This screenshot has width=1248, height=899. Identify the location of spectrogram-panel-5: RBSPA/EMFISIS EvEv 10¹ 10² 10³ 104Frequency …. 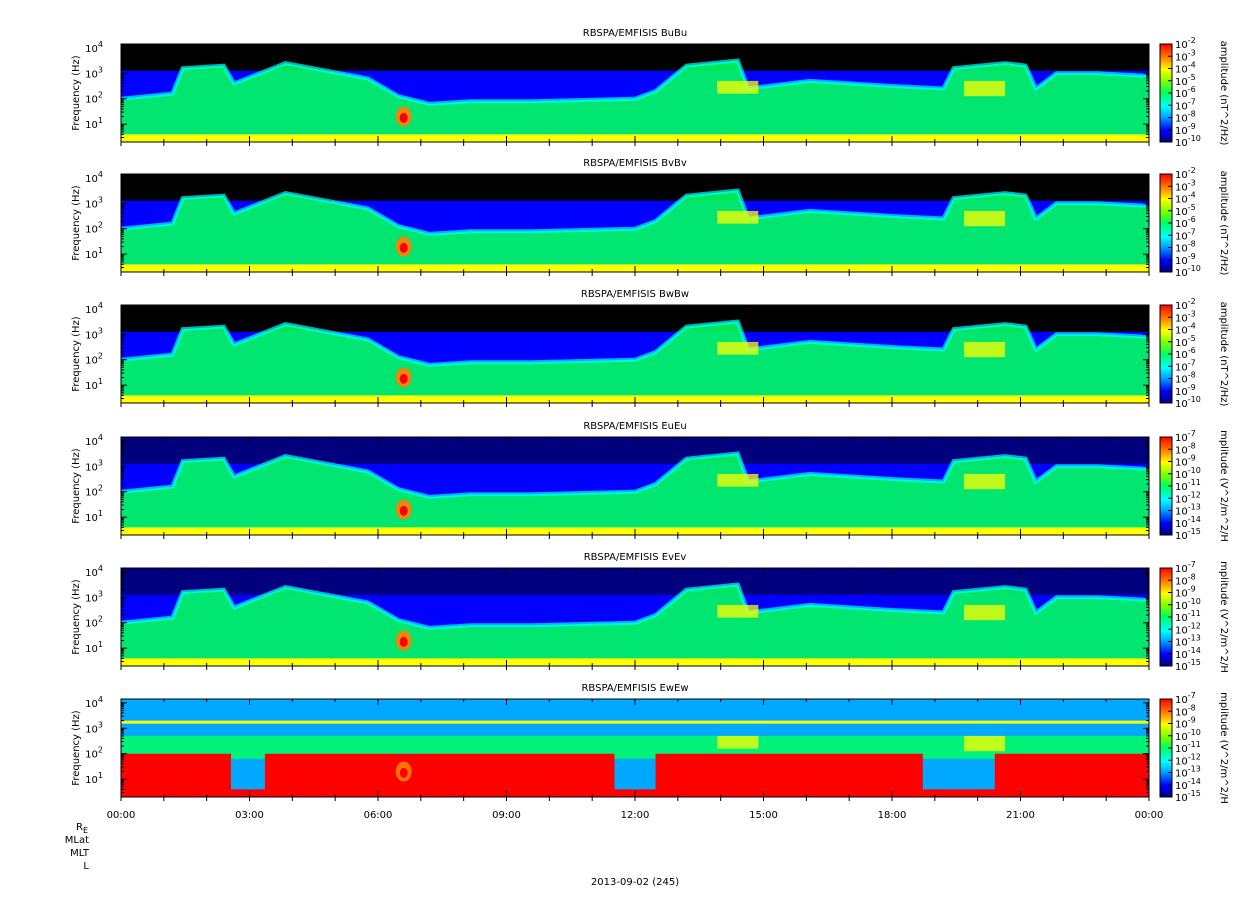
(650, 612).